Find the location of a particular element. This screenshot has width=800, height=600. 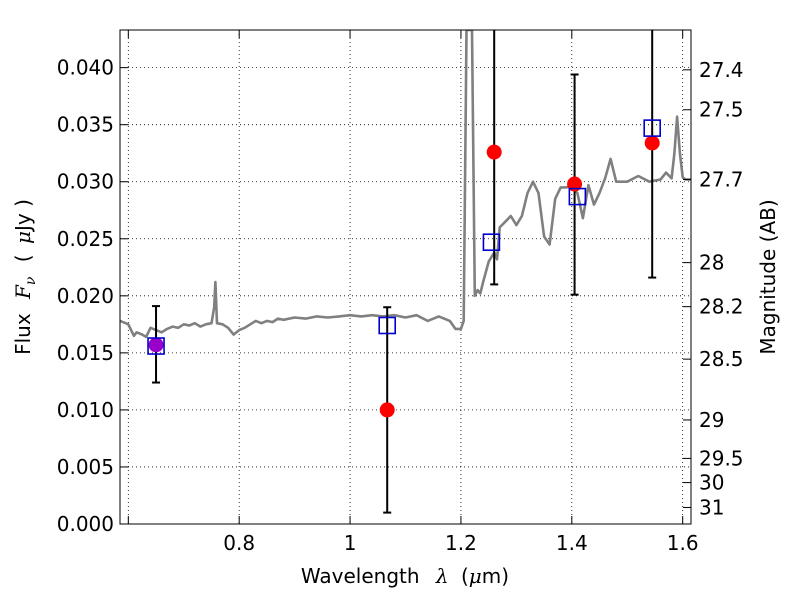

y-axis-symbol: F is located at coordinates (23, 292).